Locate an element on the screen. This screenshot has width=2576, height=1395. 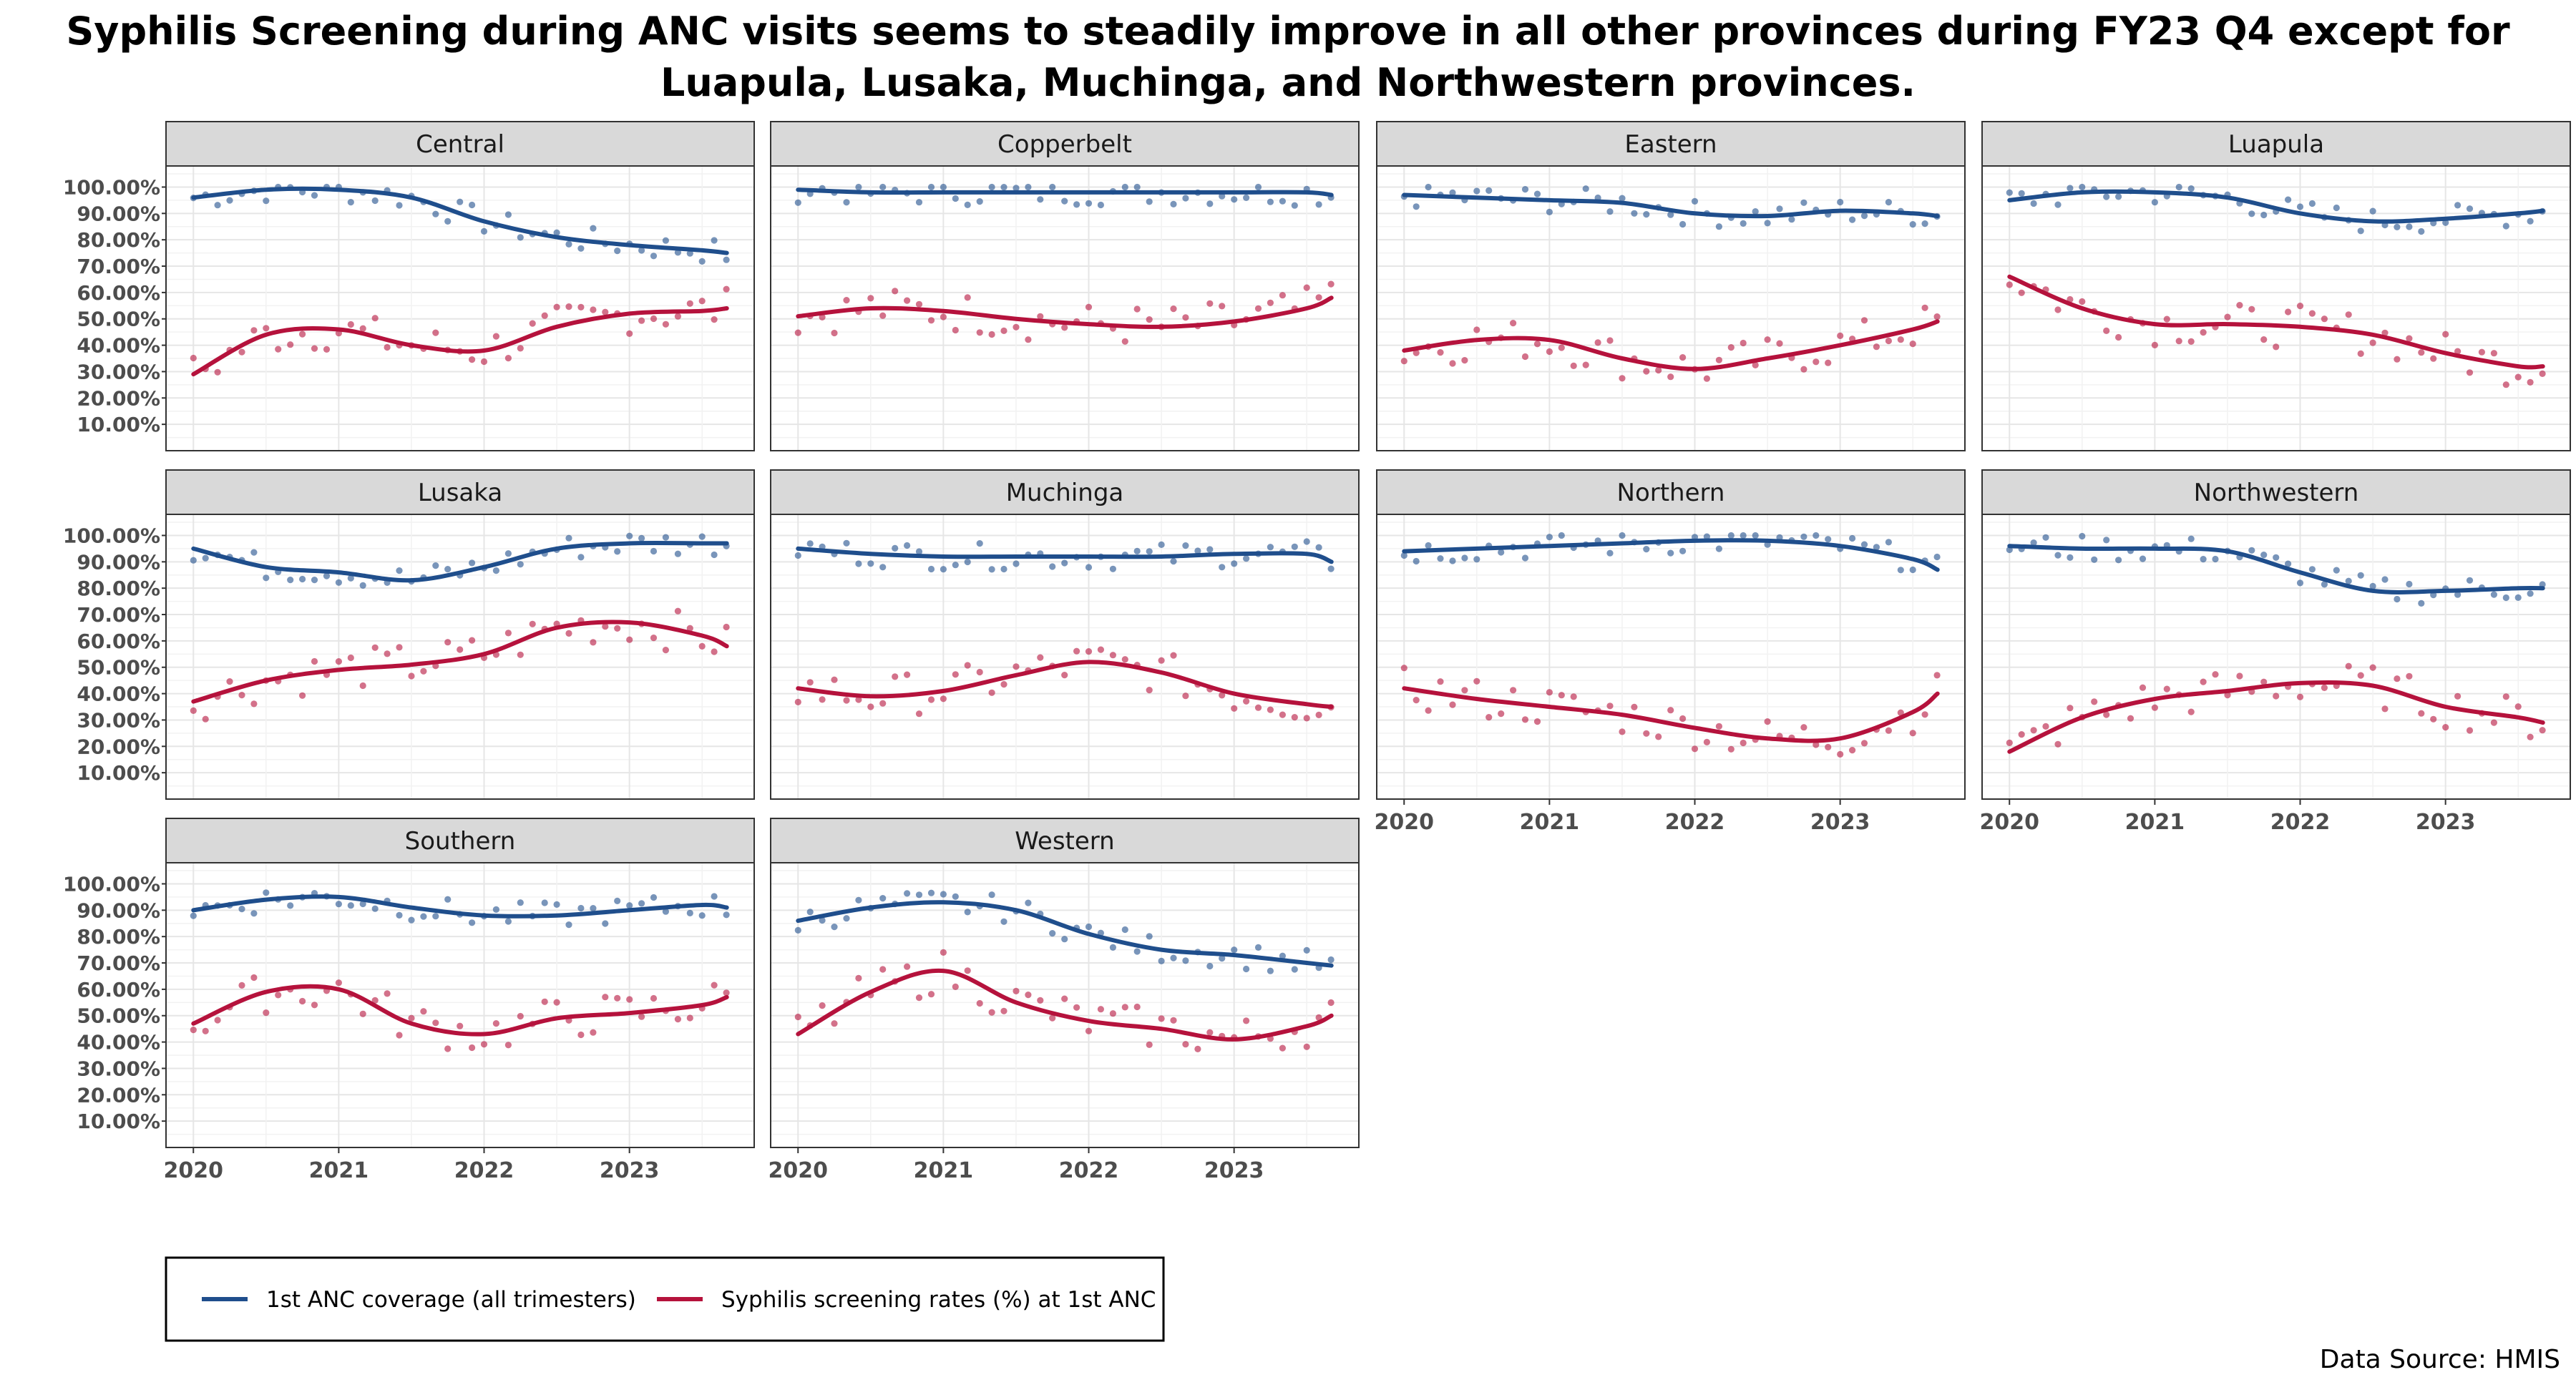
y-tick-label: 100.00% is located at coordinates (111, 884).